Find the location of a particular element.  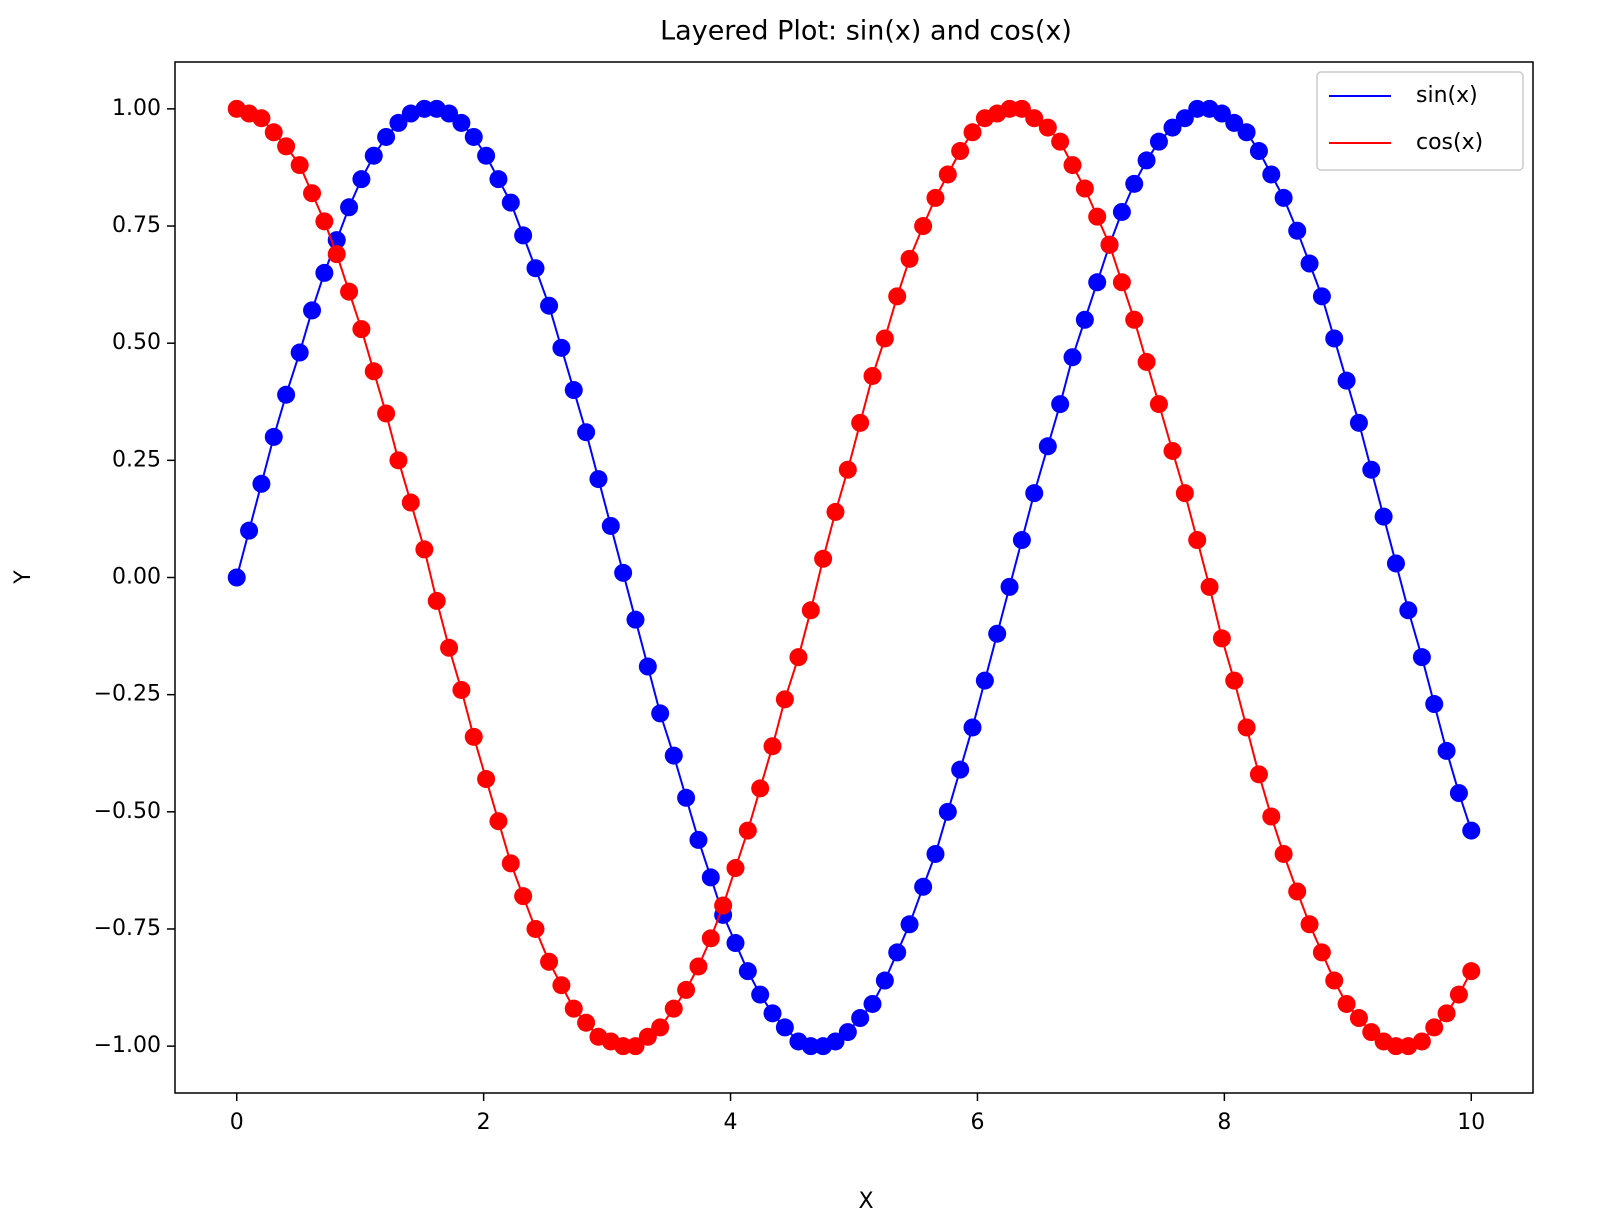

x-tick-label: 8 is located at coordinates (1224, 1122).